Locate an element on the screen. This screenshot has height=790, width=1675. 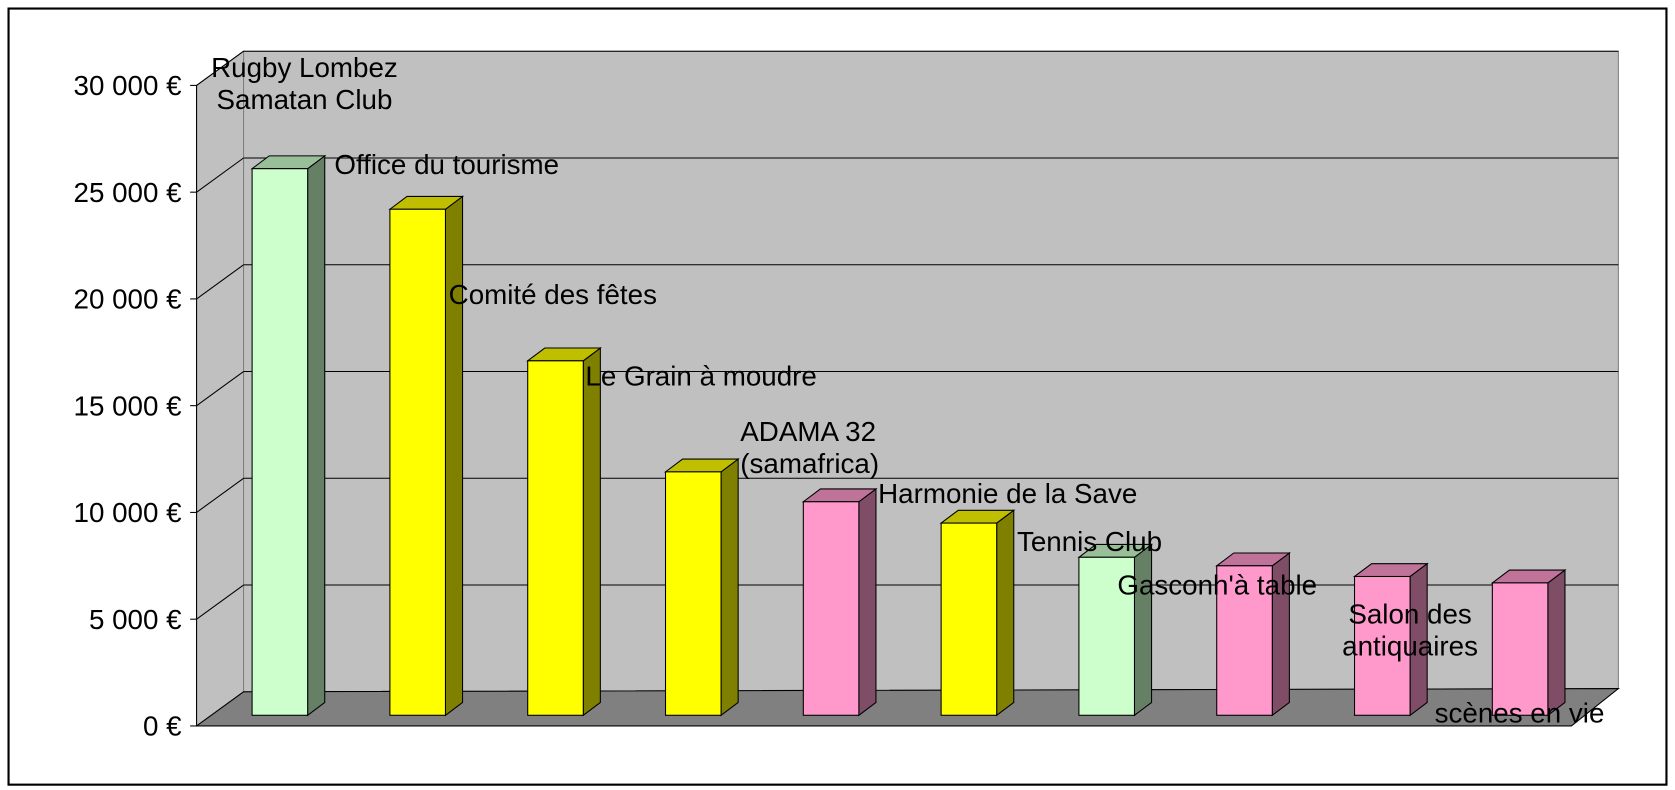
data-label: Samatan Club is located at coordinates (304, 99).